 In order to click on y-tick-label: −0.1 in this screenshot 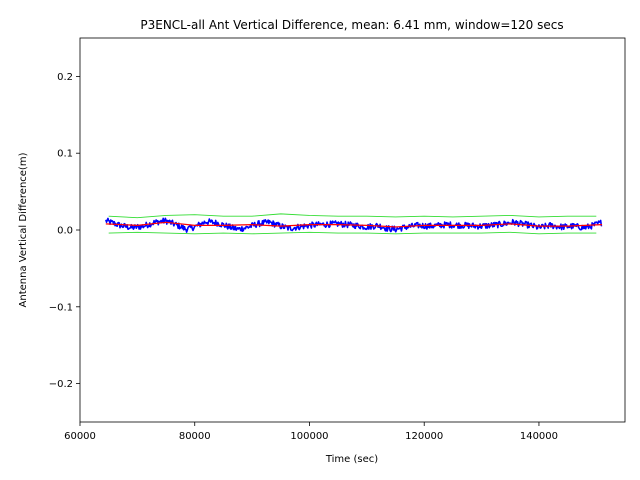, I will do `click(61, 307)`.